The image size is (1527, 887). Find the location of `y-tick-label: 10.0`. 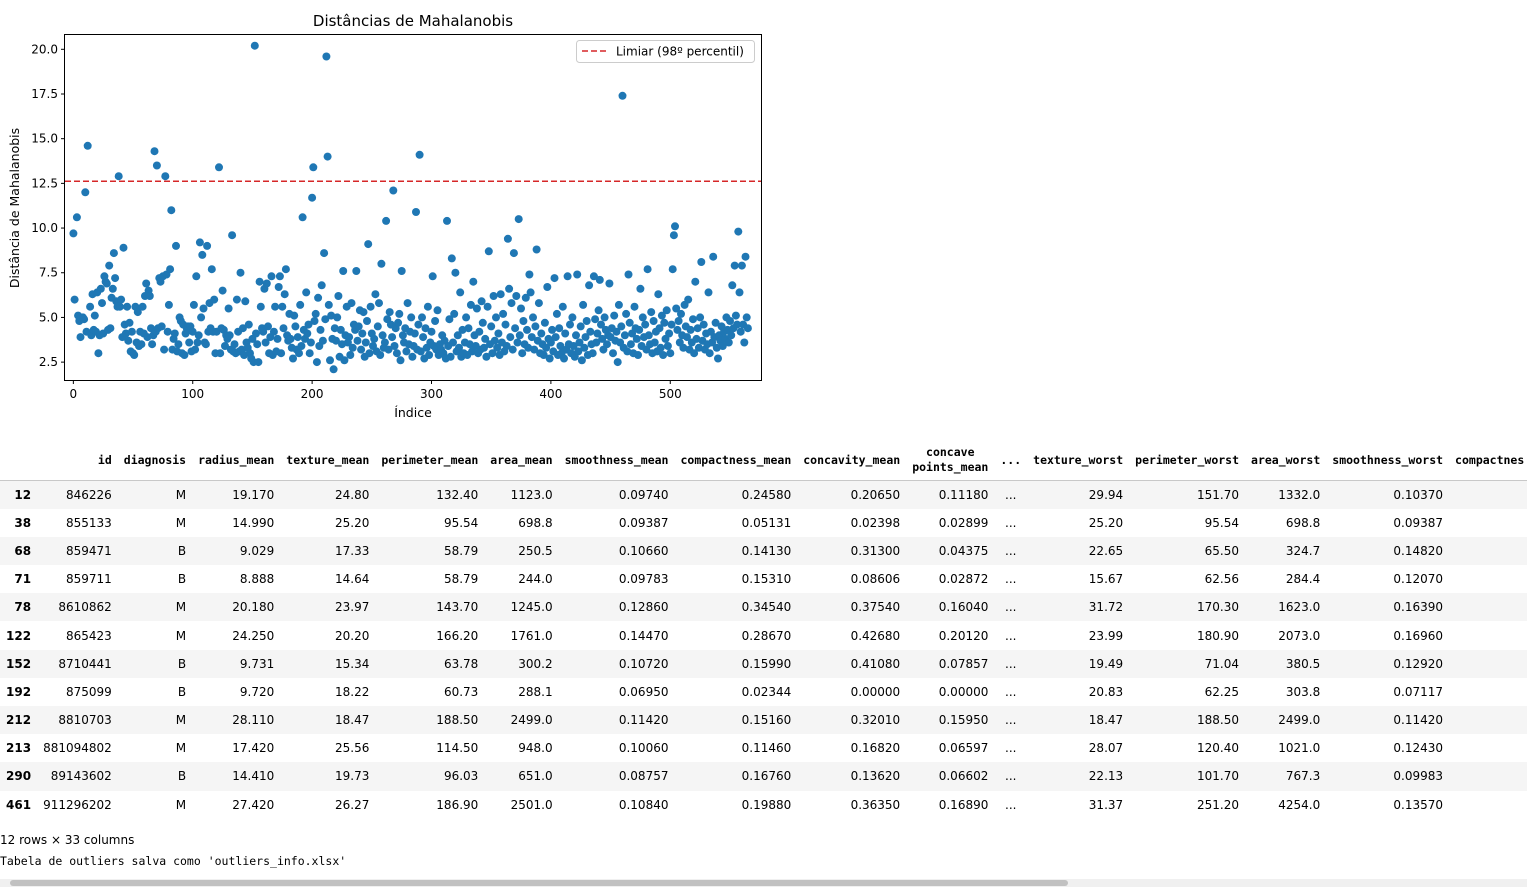

y-tick-label: 10.0 is located at coordinates (44, 228).